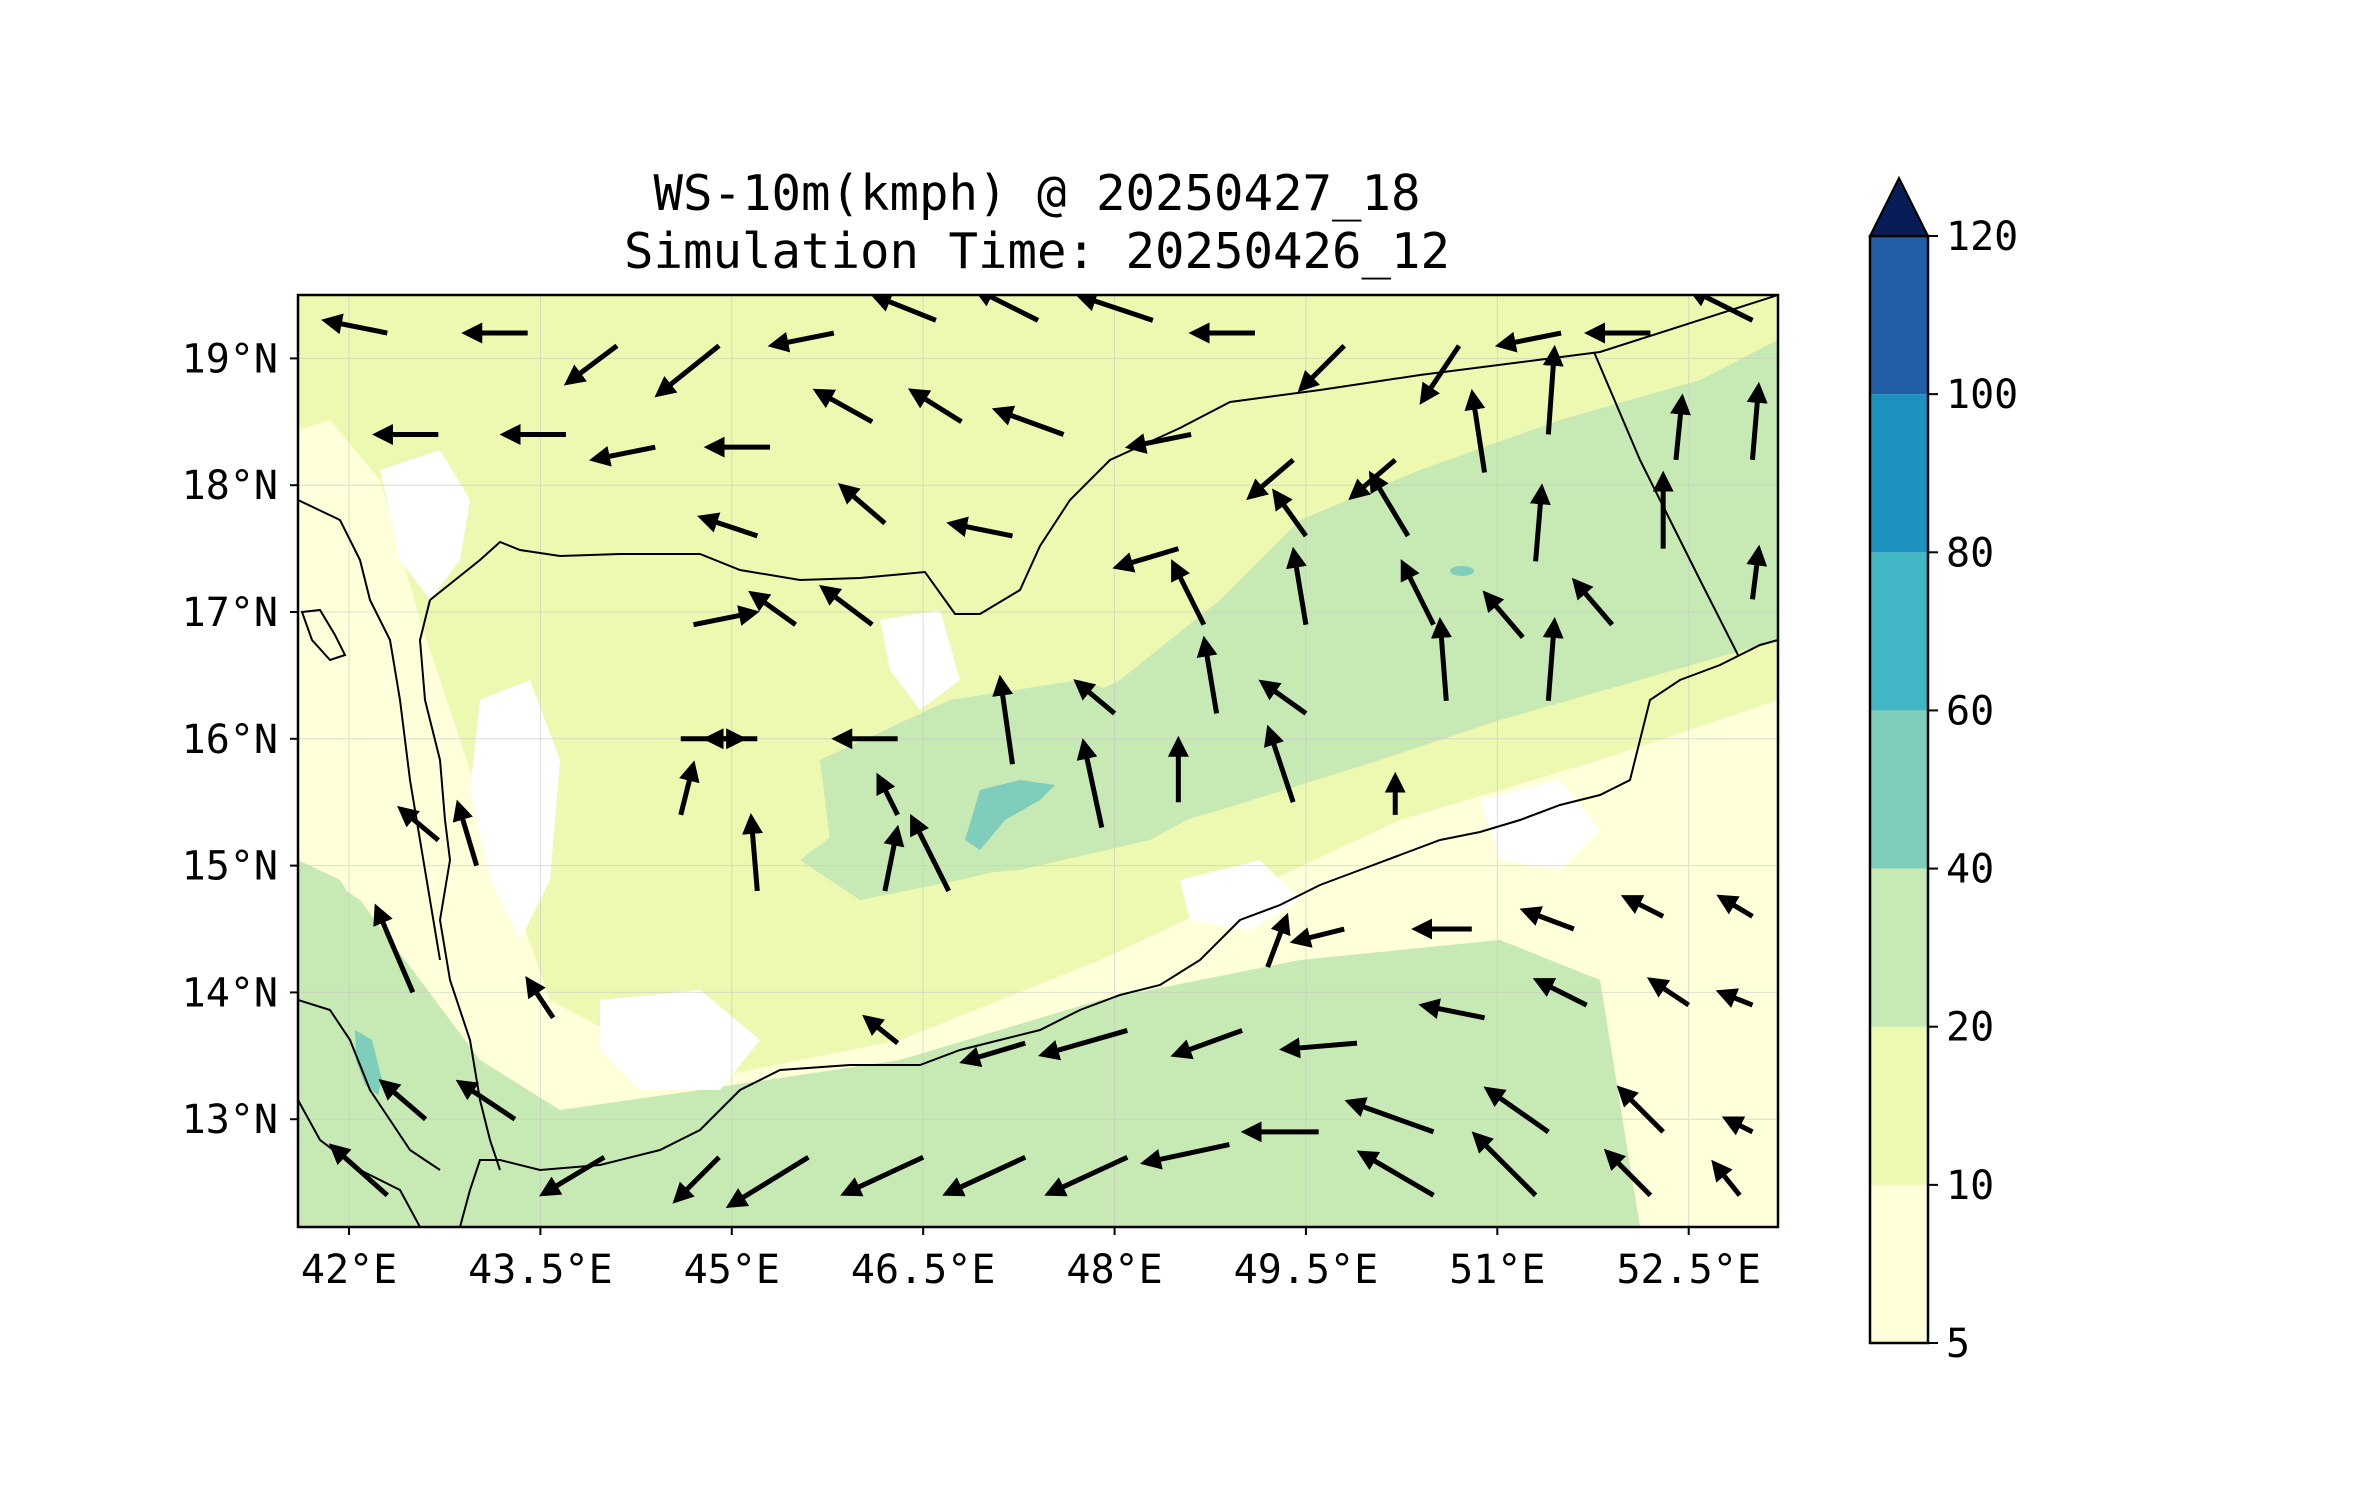 The width and height of the screenshot is (2371, 1500). What do you see at coordinates (1031, 1260) in the screenshot?
I see `x-axis-ticks: 42°E 43.5°E 45°E 46.5°E 48°E 49.5°E 51°E 52.5°E` at bounding box center [1031, 1260].